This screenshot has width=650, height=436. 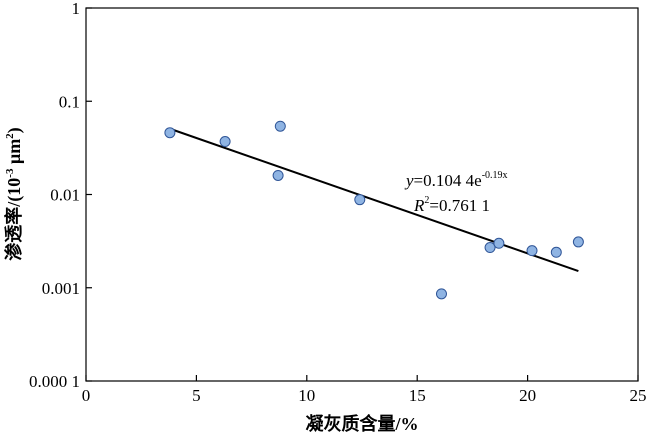 I want to click on x-axis-title: 凝灰质含量/%, so click(x=361, y=423).